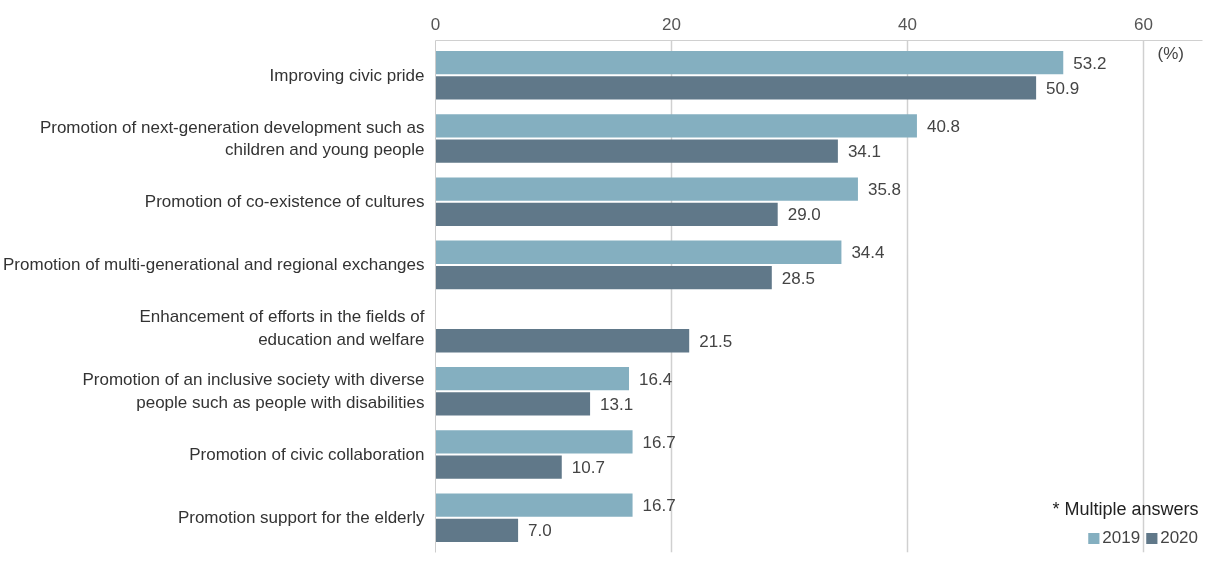  I want to click on text: 10.7, so click(588, 468).